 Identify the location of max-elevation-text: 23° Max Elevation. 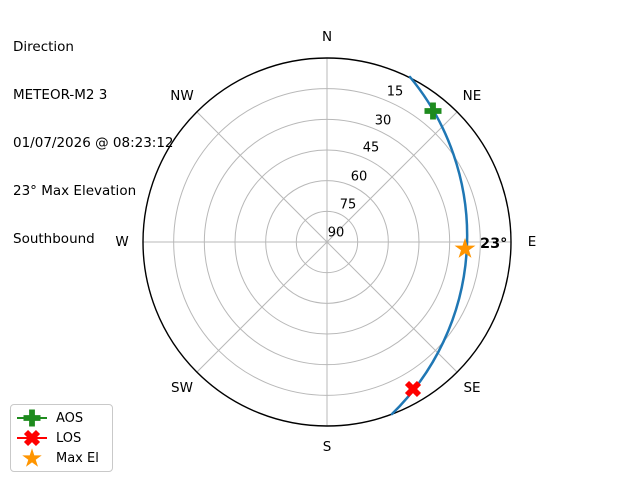
(75, 191).